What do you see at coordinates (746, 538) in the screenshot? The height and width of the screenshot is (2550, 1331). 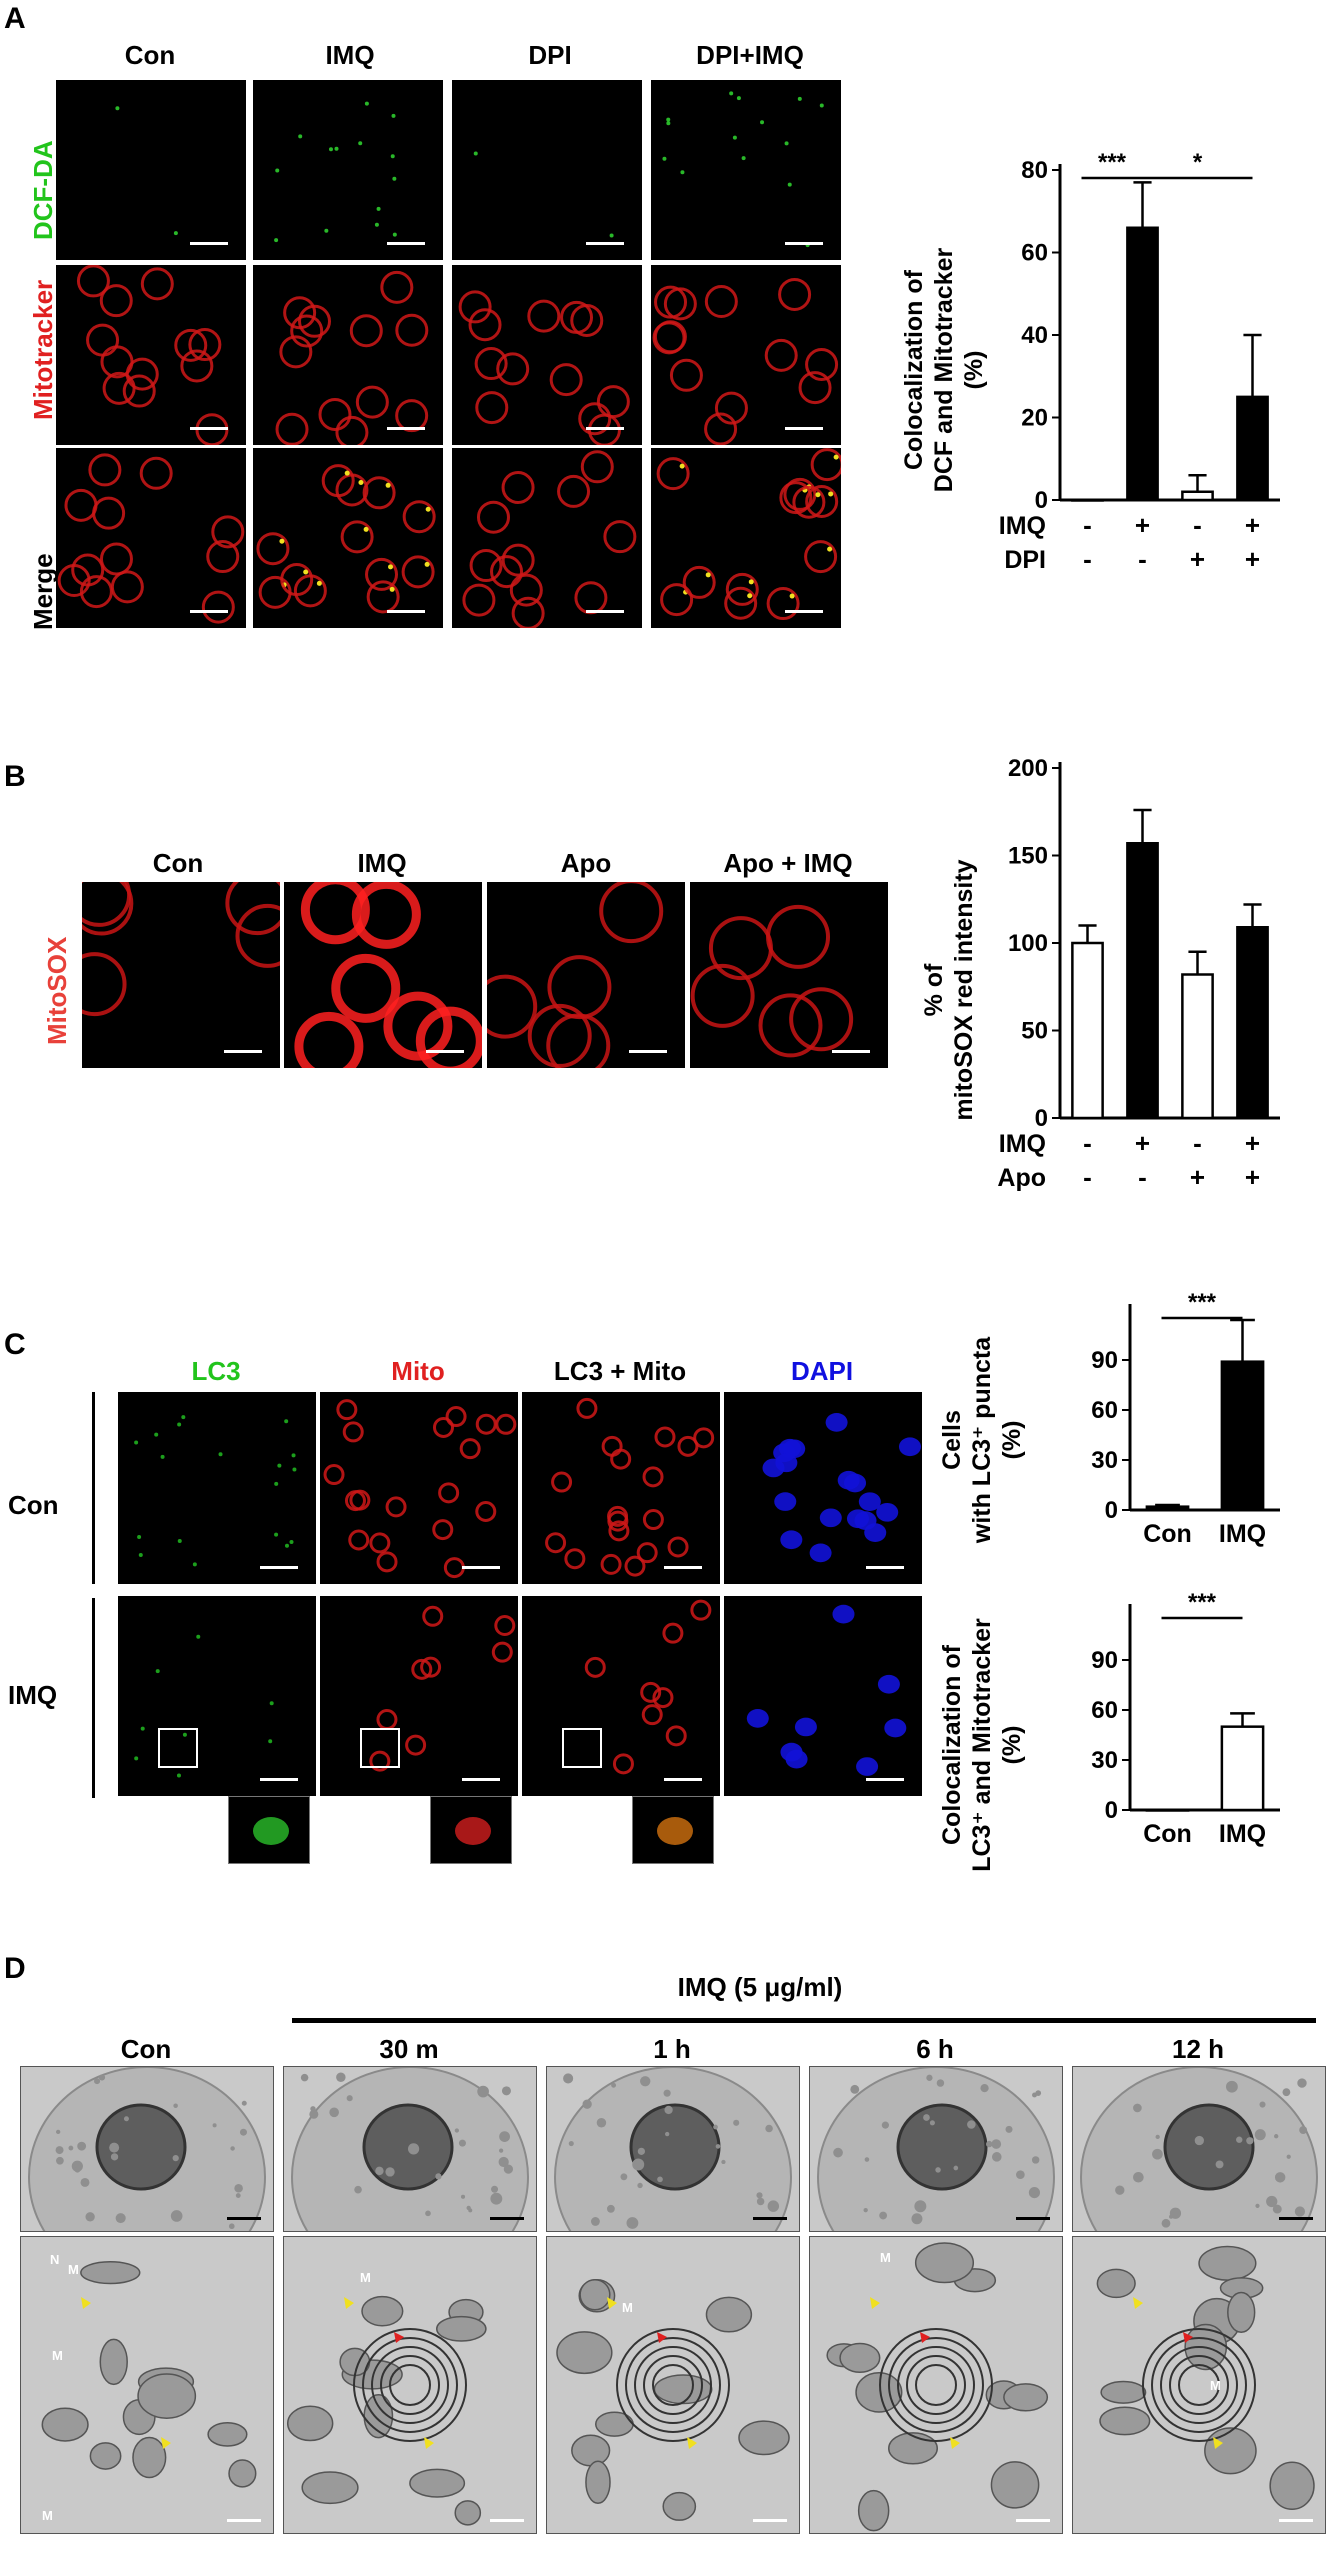 I see `micrograph-merge` at bounding box center [746, 538].